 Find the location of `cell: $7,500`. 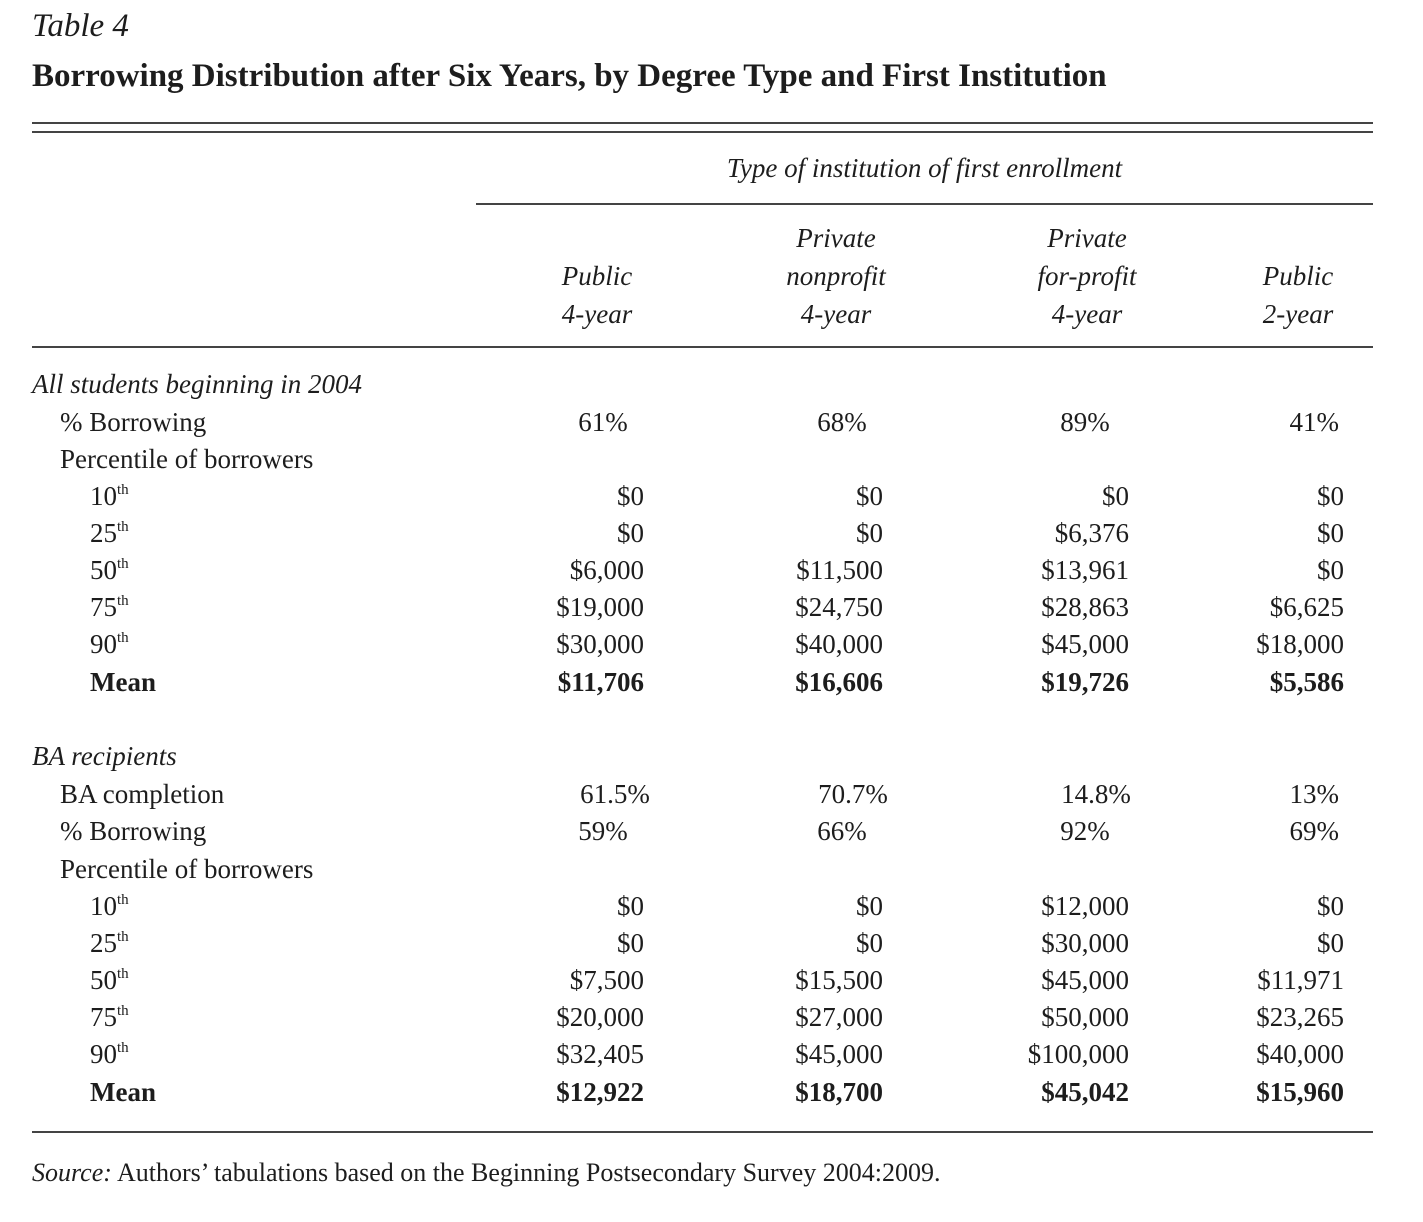

cell: $7,500 is located at coordinates (606, 980).